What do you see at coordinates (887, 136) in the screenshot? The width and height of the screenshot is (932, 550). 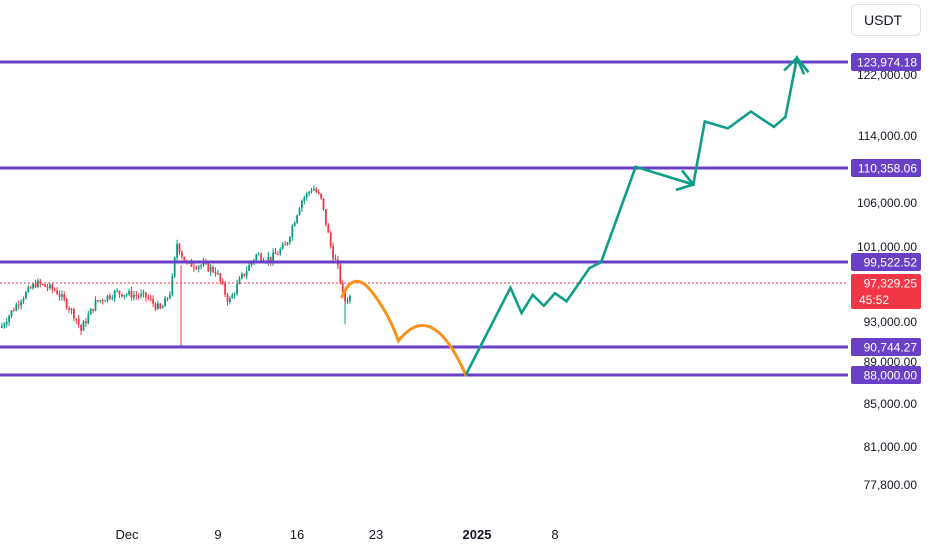 I see `y-tick-label: 114,000.00` at bounding box center [887, 136].